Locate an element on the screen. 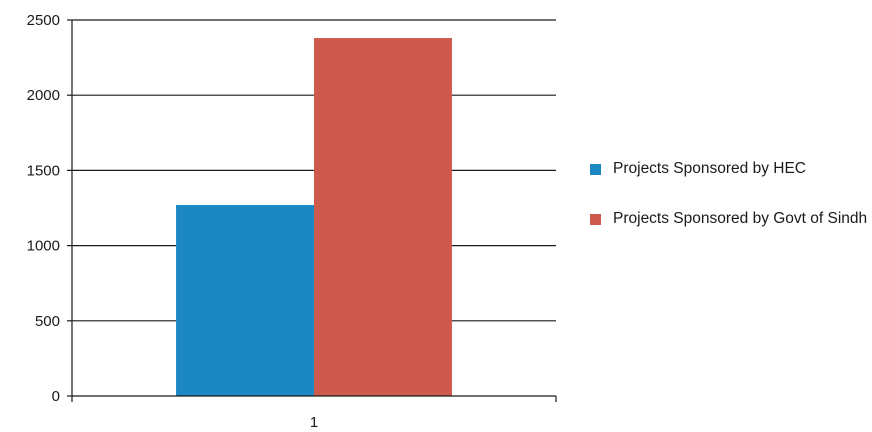 This screenshot has height=432, width=872. x-axis-tick-labels: 1 is located at coordinates (314, 422).